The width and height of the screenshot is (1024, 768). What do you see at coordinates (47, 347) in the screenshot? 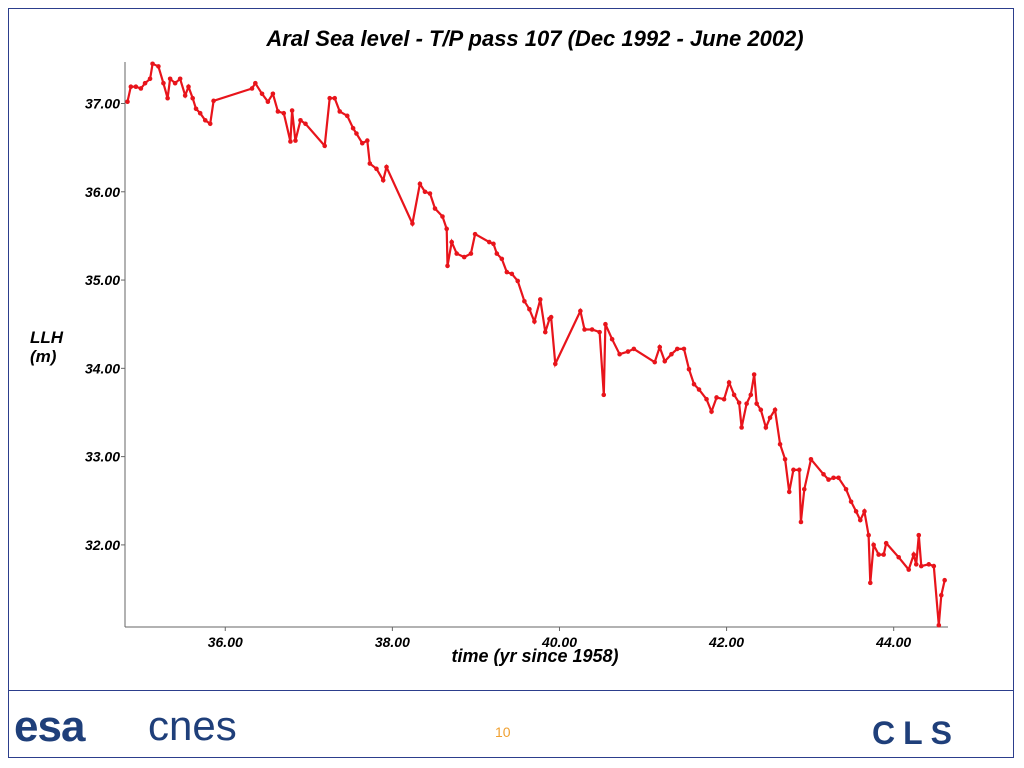
I see `y-axis-label: LLH (m)` at bounding box center [47, 347].